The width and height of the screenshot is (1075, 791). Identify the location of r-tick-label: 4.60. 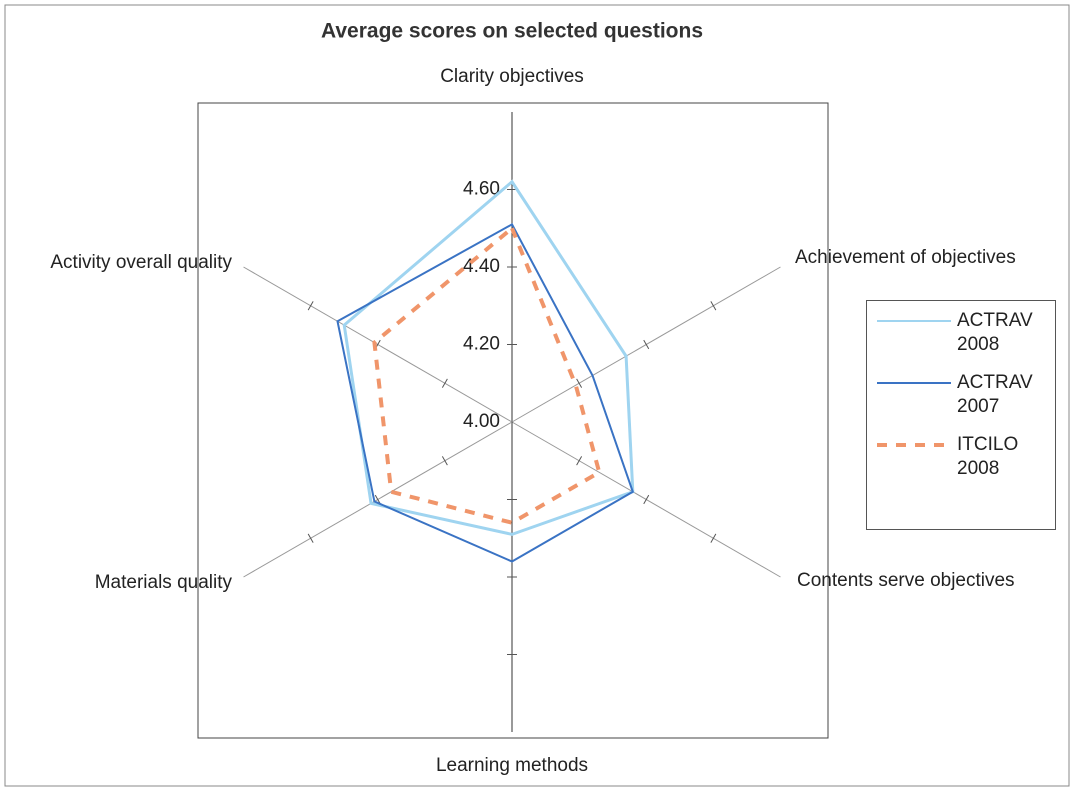
(481, 189).